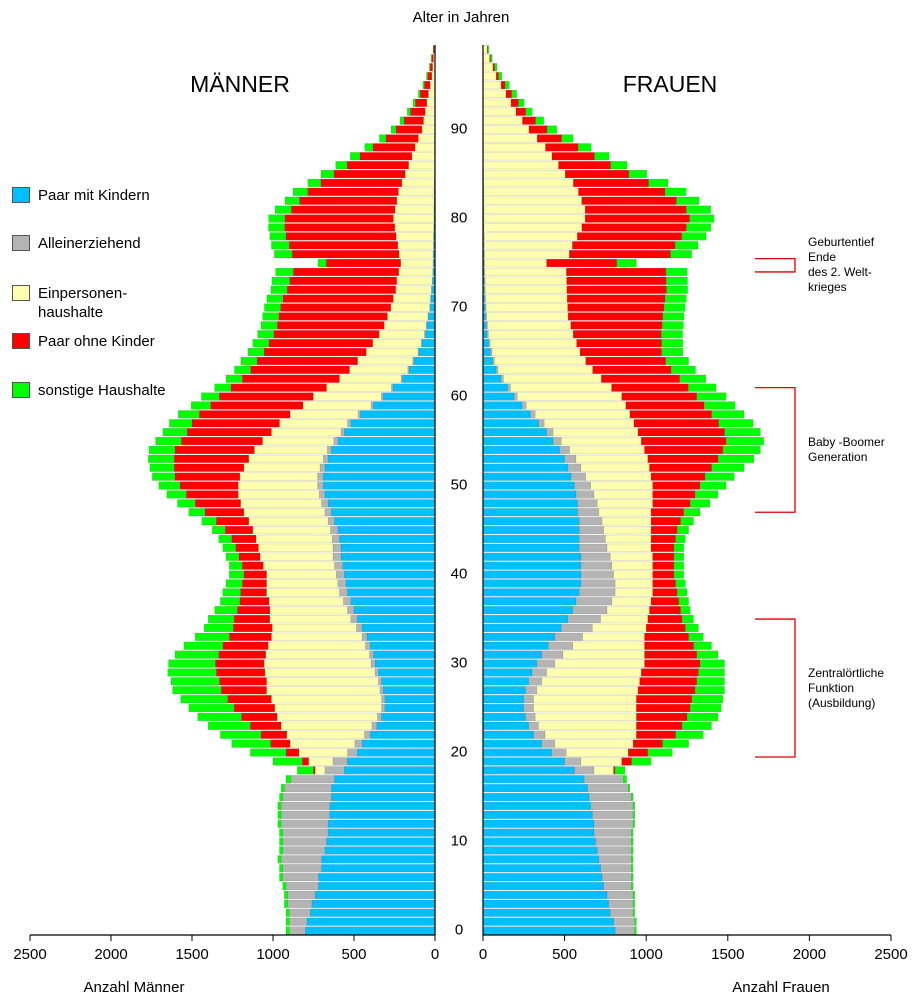  Describe the element at coordinates (846, 449) in the screenshot. I see `annotation: Baby -Boomer Generation` at that location.